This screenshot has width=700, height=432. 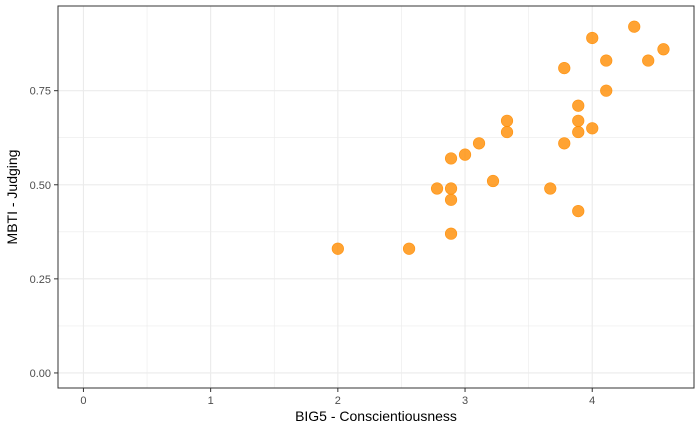 What do you see at coordinates (40, 92) in the screenshot?
I see `y-tick-label: 0.75` at bounding box center [40, 92].